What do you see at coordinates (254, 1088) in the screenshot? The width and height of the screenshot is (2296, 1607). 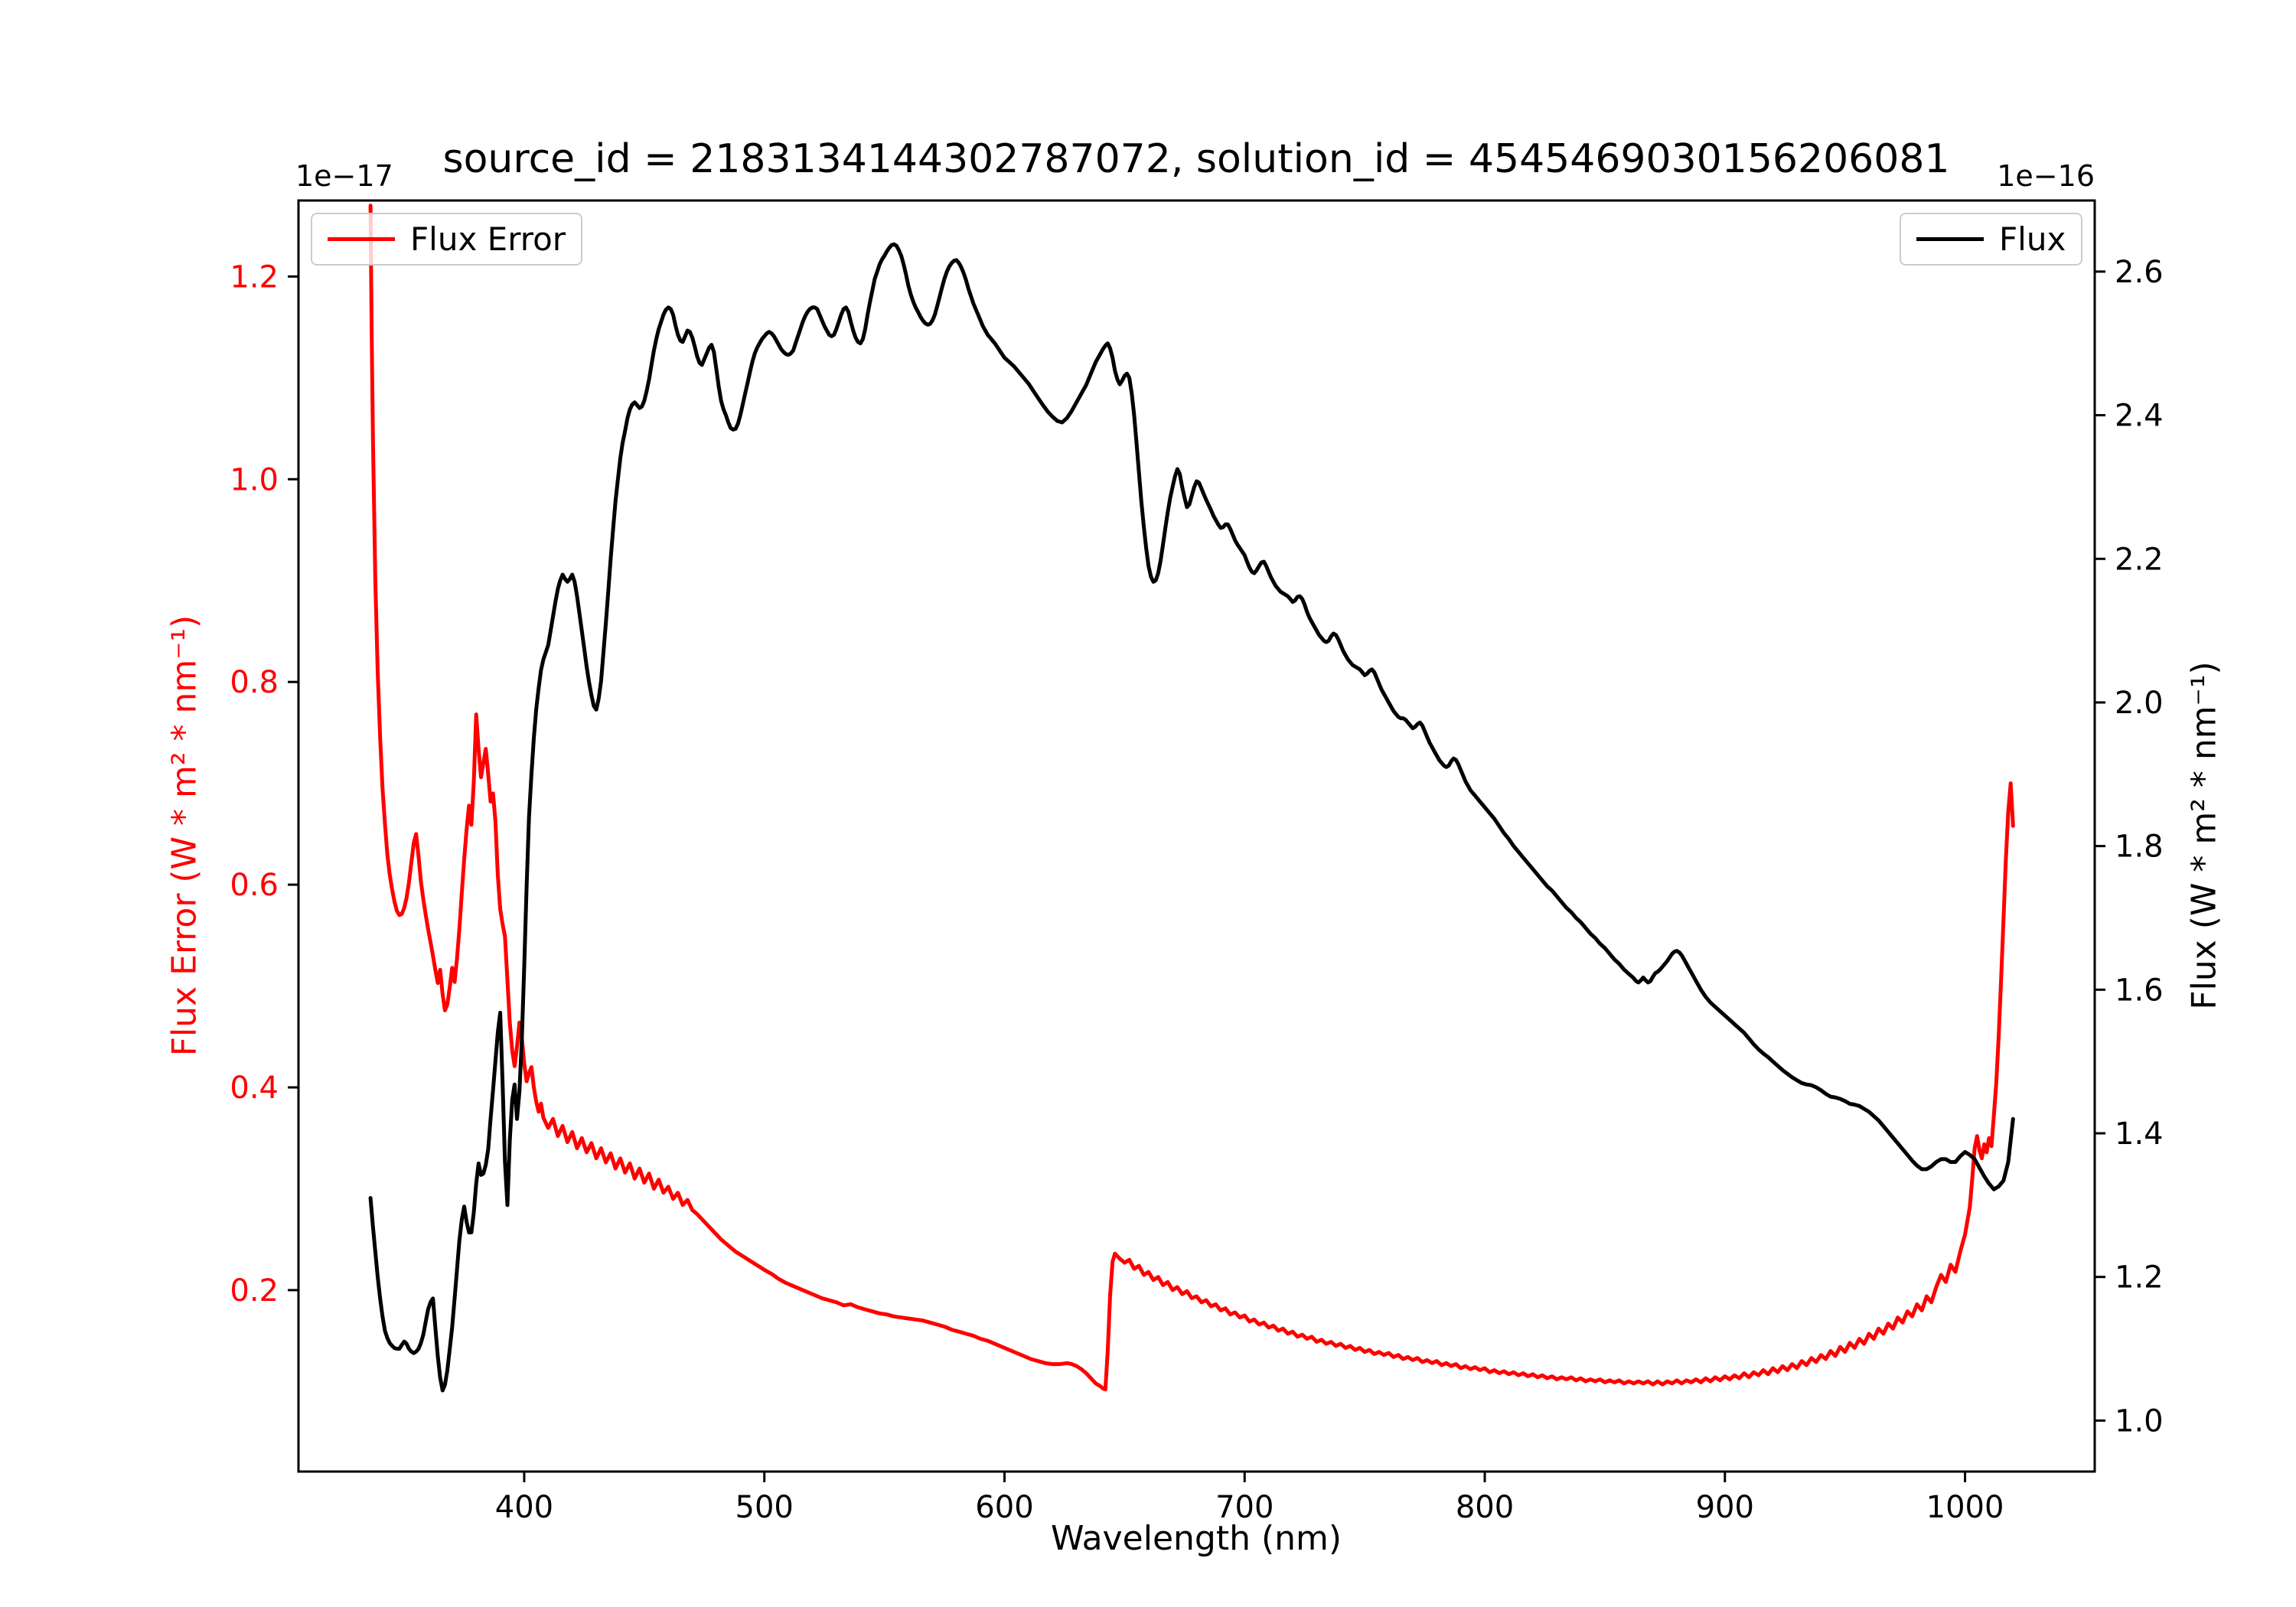 I see `left-y-tick-label: 0.4` at bounding box center [254, 1088].